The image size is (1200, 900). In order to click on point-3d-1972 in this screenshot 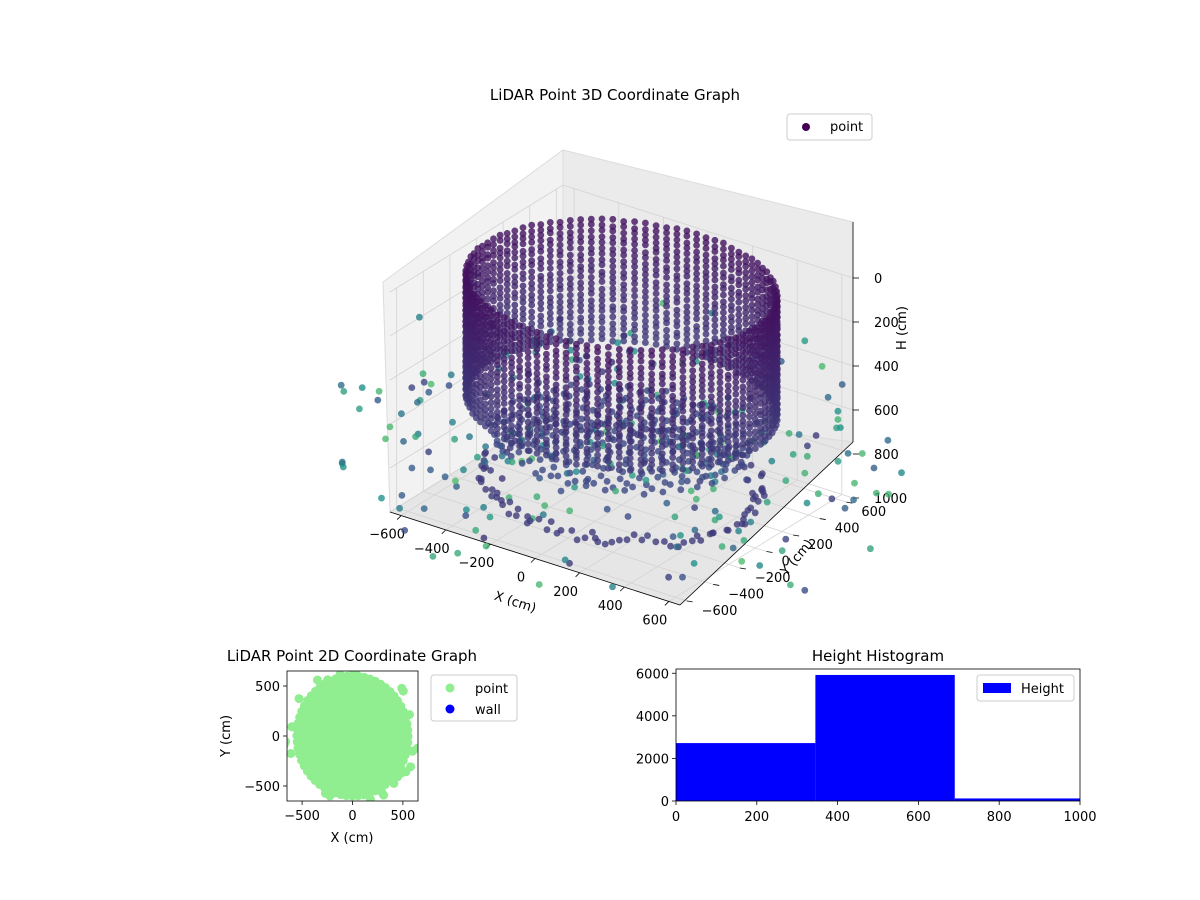, I will do `click(760, 398)`.